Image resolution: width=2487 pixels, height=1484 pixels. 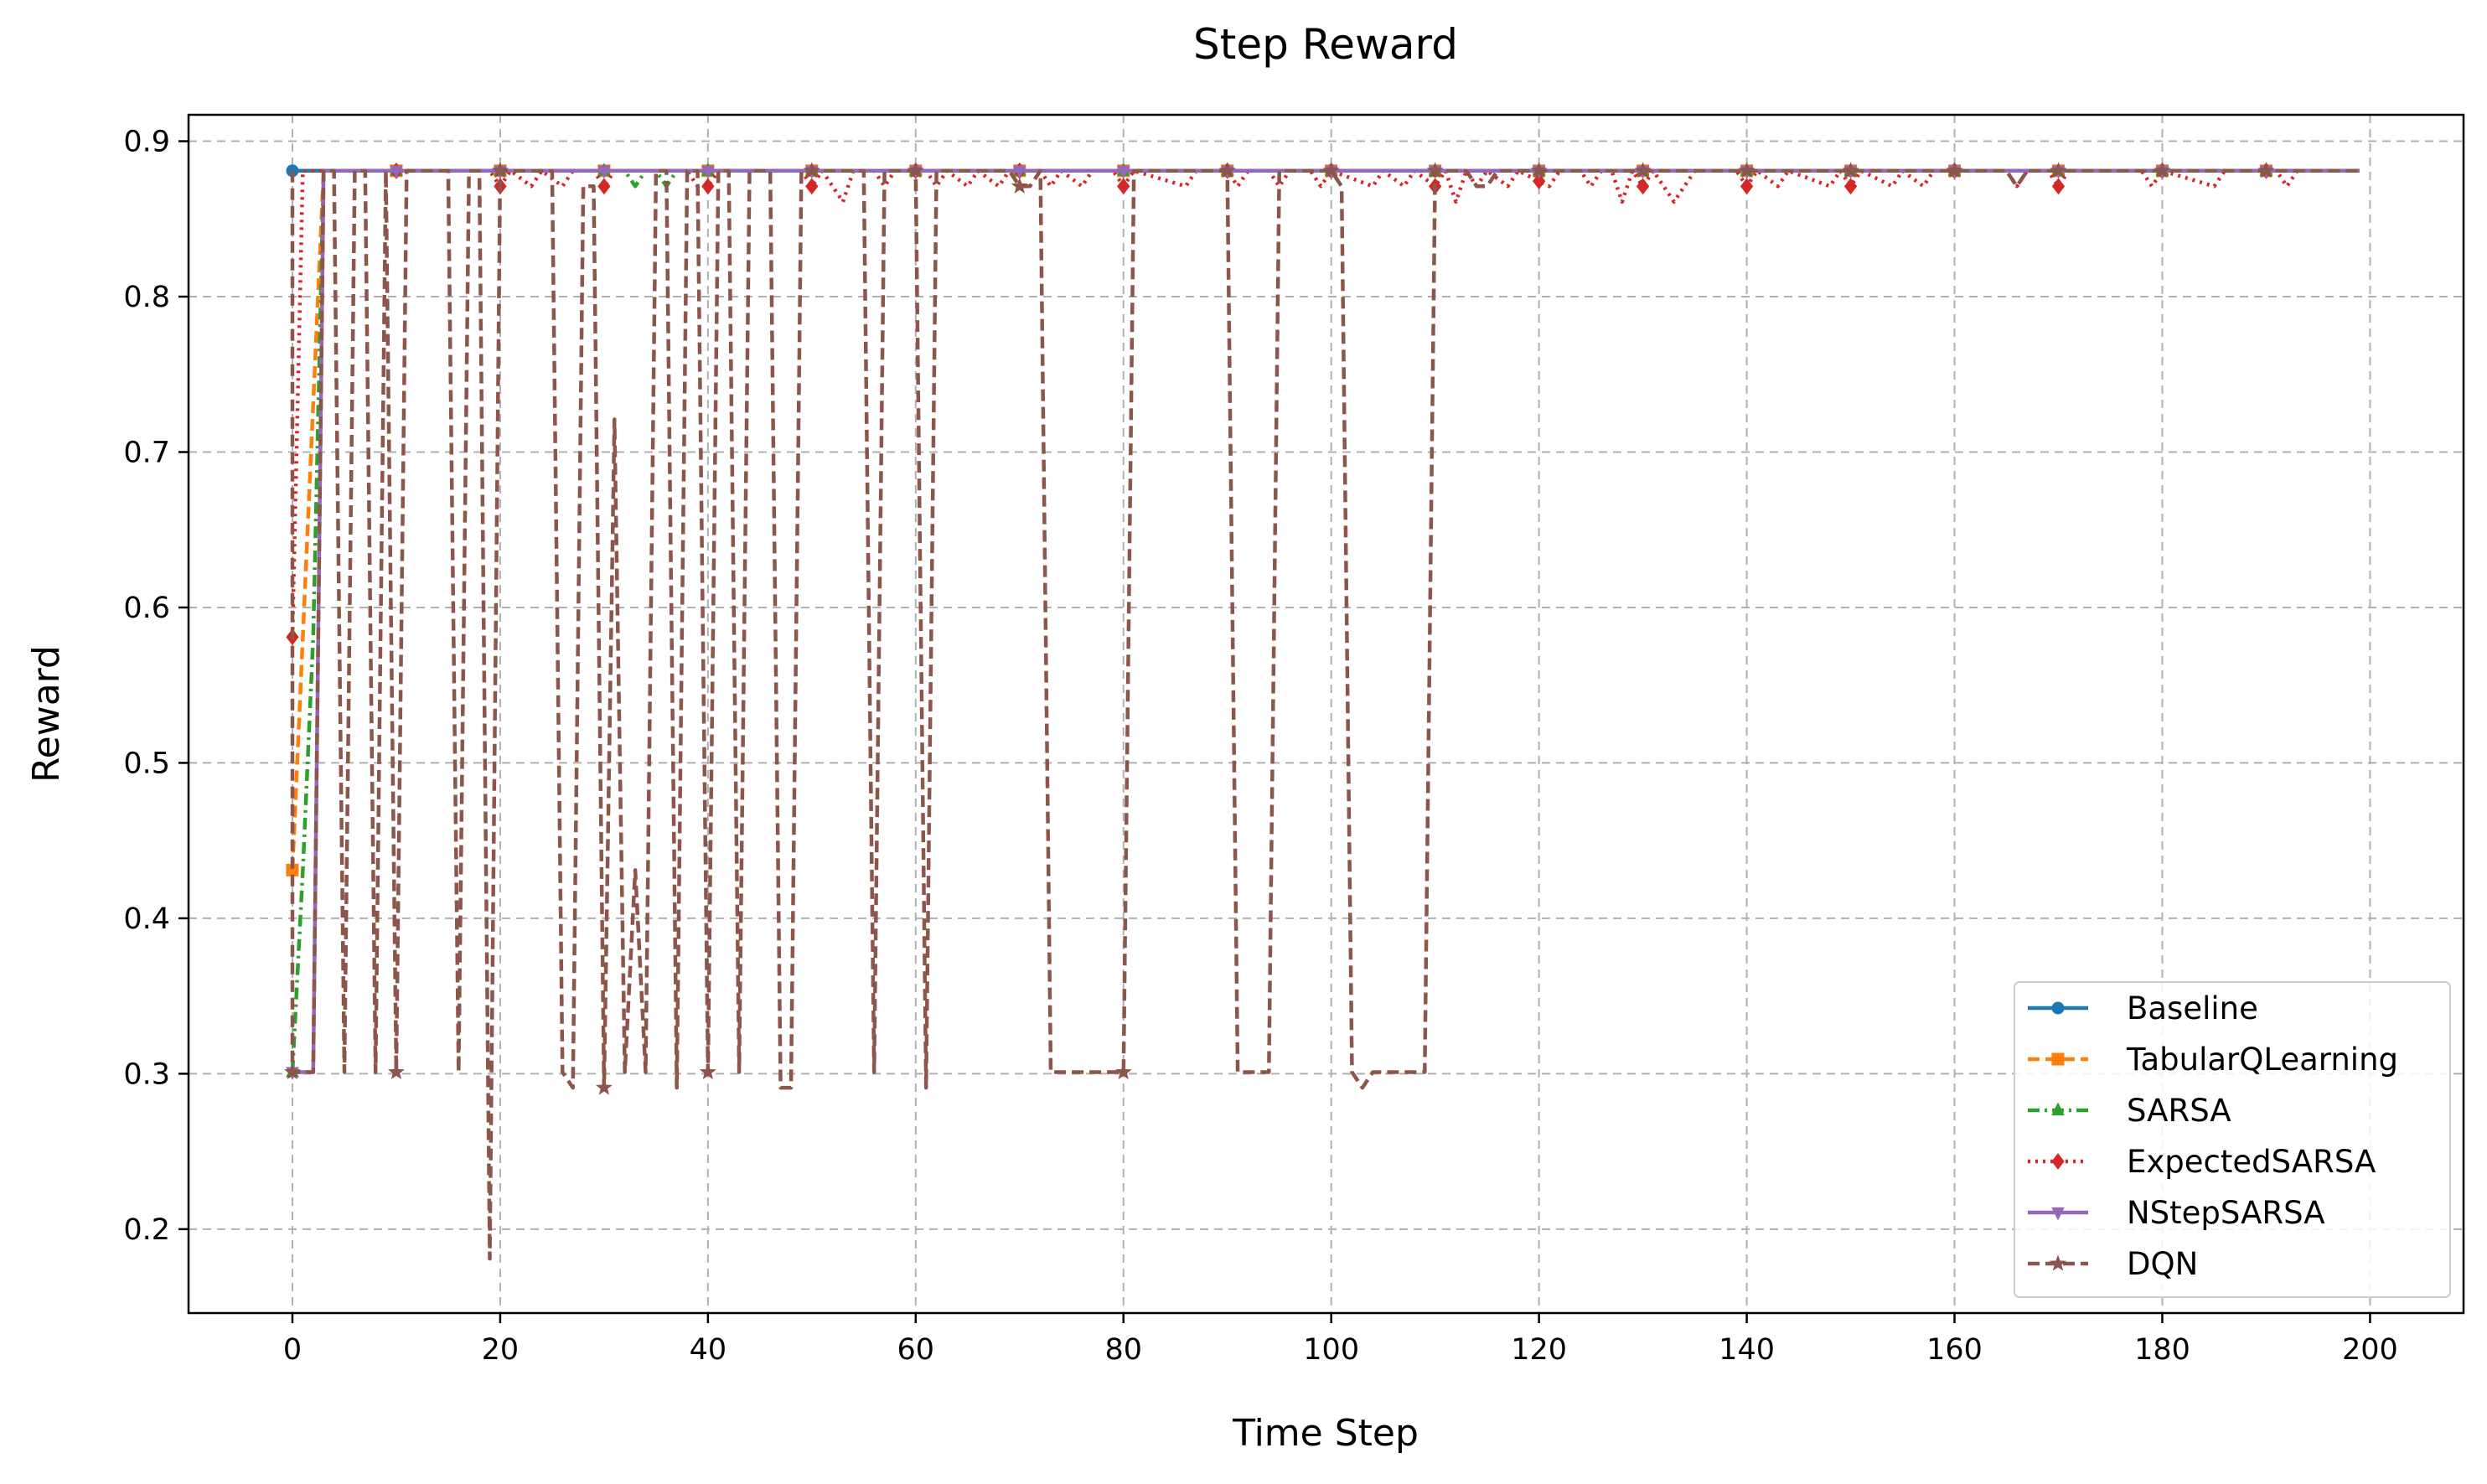 I want to click on legend-entry-tabularqlearning: TabularQLearning, so click(x=2213, y=1060).